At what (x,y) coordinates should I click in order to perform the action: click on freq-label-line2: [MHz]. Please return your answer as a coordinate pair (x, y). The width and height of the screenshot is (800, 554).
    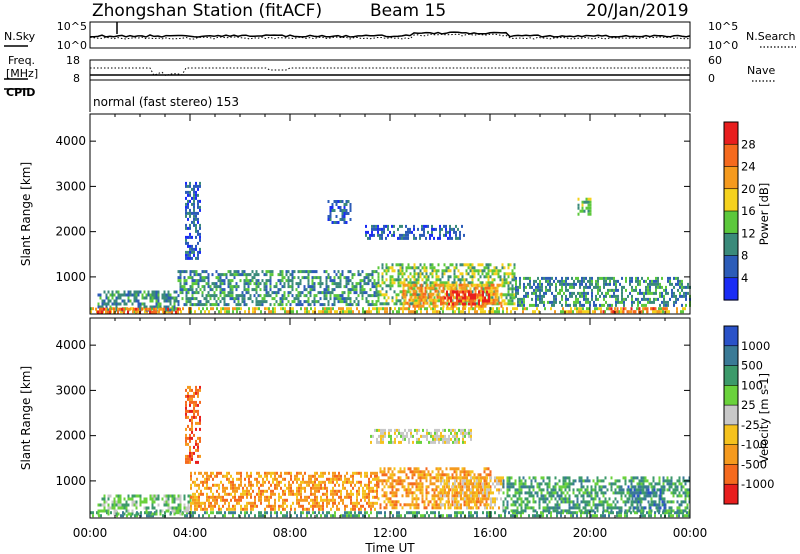
    Looking at the image, I should click on (22, 73).